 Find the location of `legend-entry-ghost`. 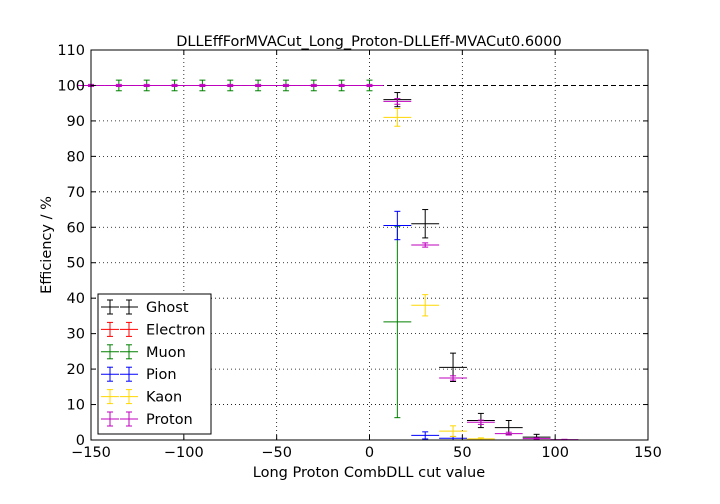

legend-entry-ghost is located at coordinates (119, 307).